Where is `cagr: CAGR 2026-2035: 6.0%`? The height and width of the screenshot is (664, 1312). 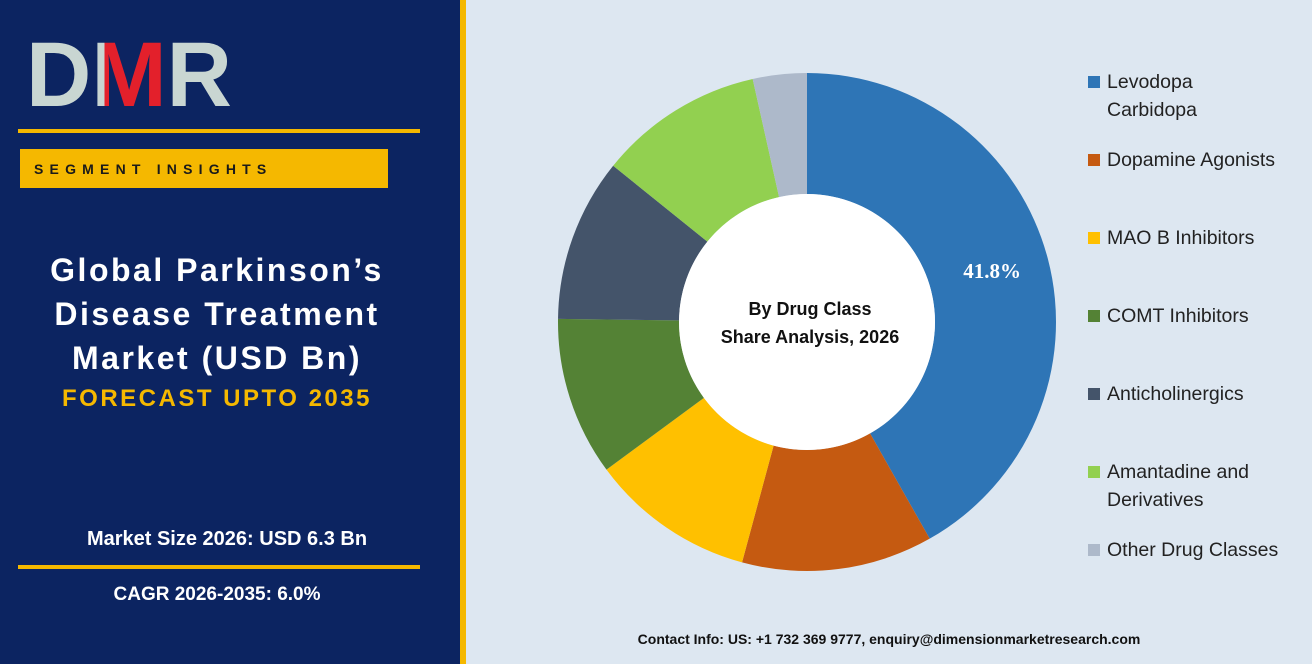
cagr: CAGR 2026-2035: 6.0% is located at coordinates (217, 594).